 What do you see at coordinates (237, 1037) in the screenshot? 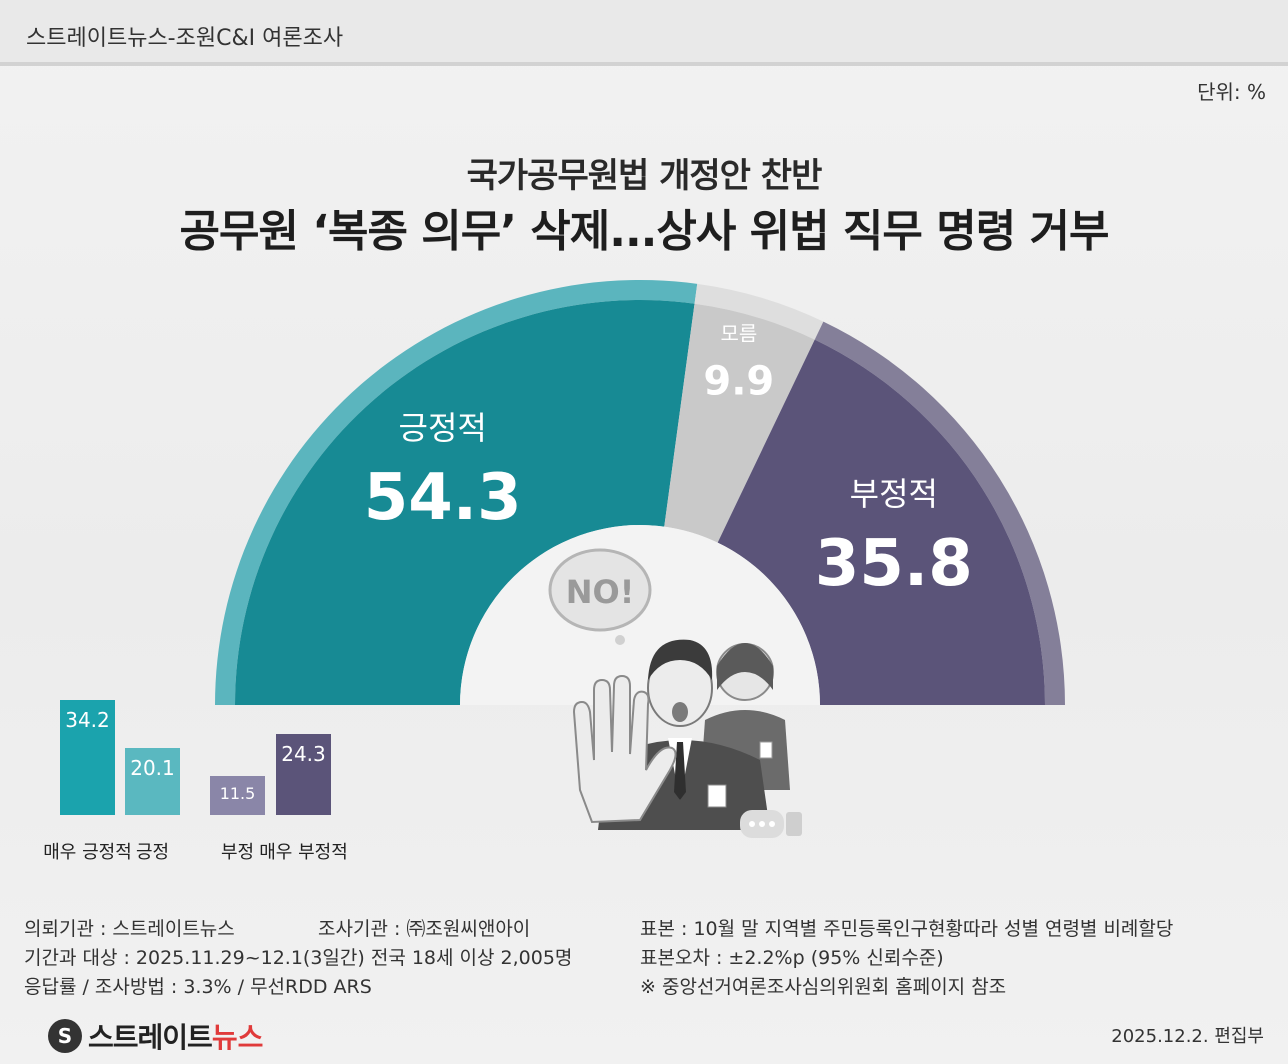
I see `logo-accent: 뉴스` at bounding box center [237, 1037].